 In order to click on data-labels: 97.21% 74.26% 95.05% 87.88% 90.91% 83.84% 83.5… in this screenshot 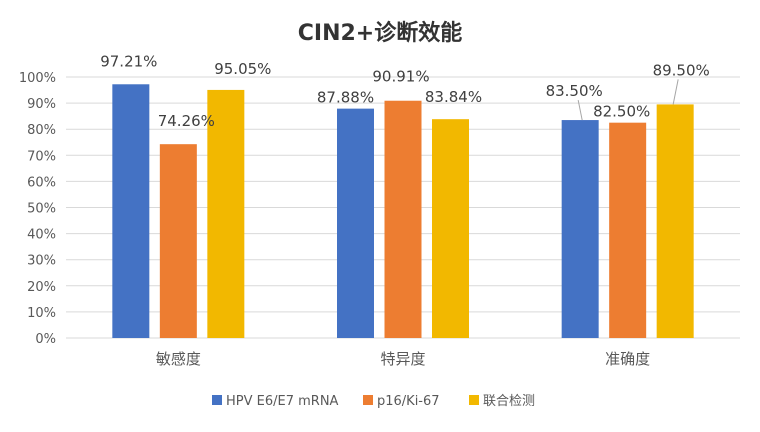, I will do `click(405, 91)`.